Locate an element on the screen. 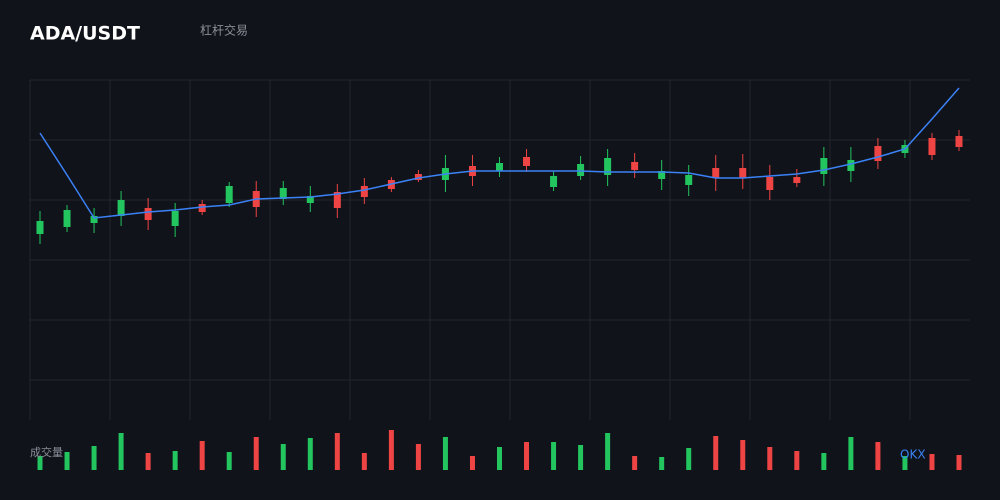  chart-title: ADA/USDT is located at coordinates (85, 34).